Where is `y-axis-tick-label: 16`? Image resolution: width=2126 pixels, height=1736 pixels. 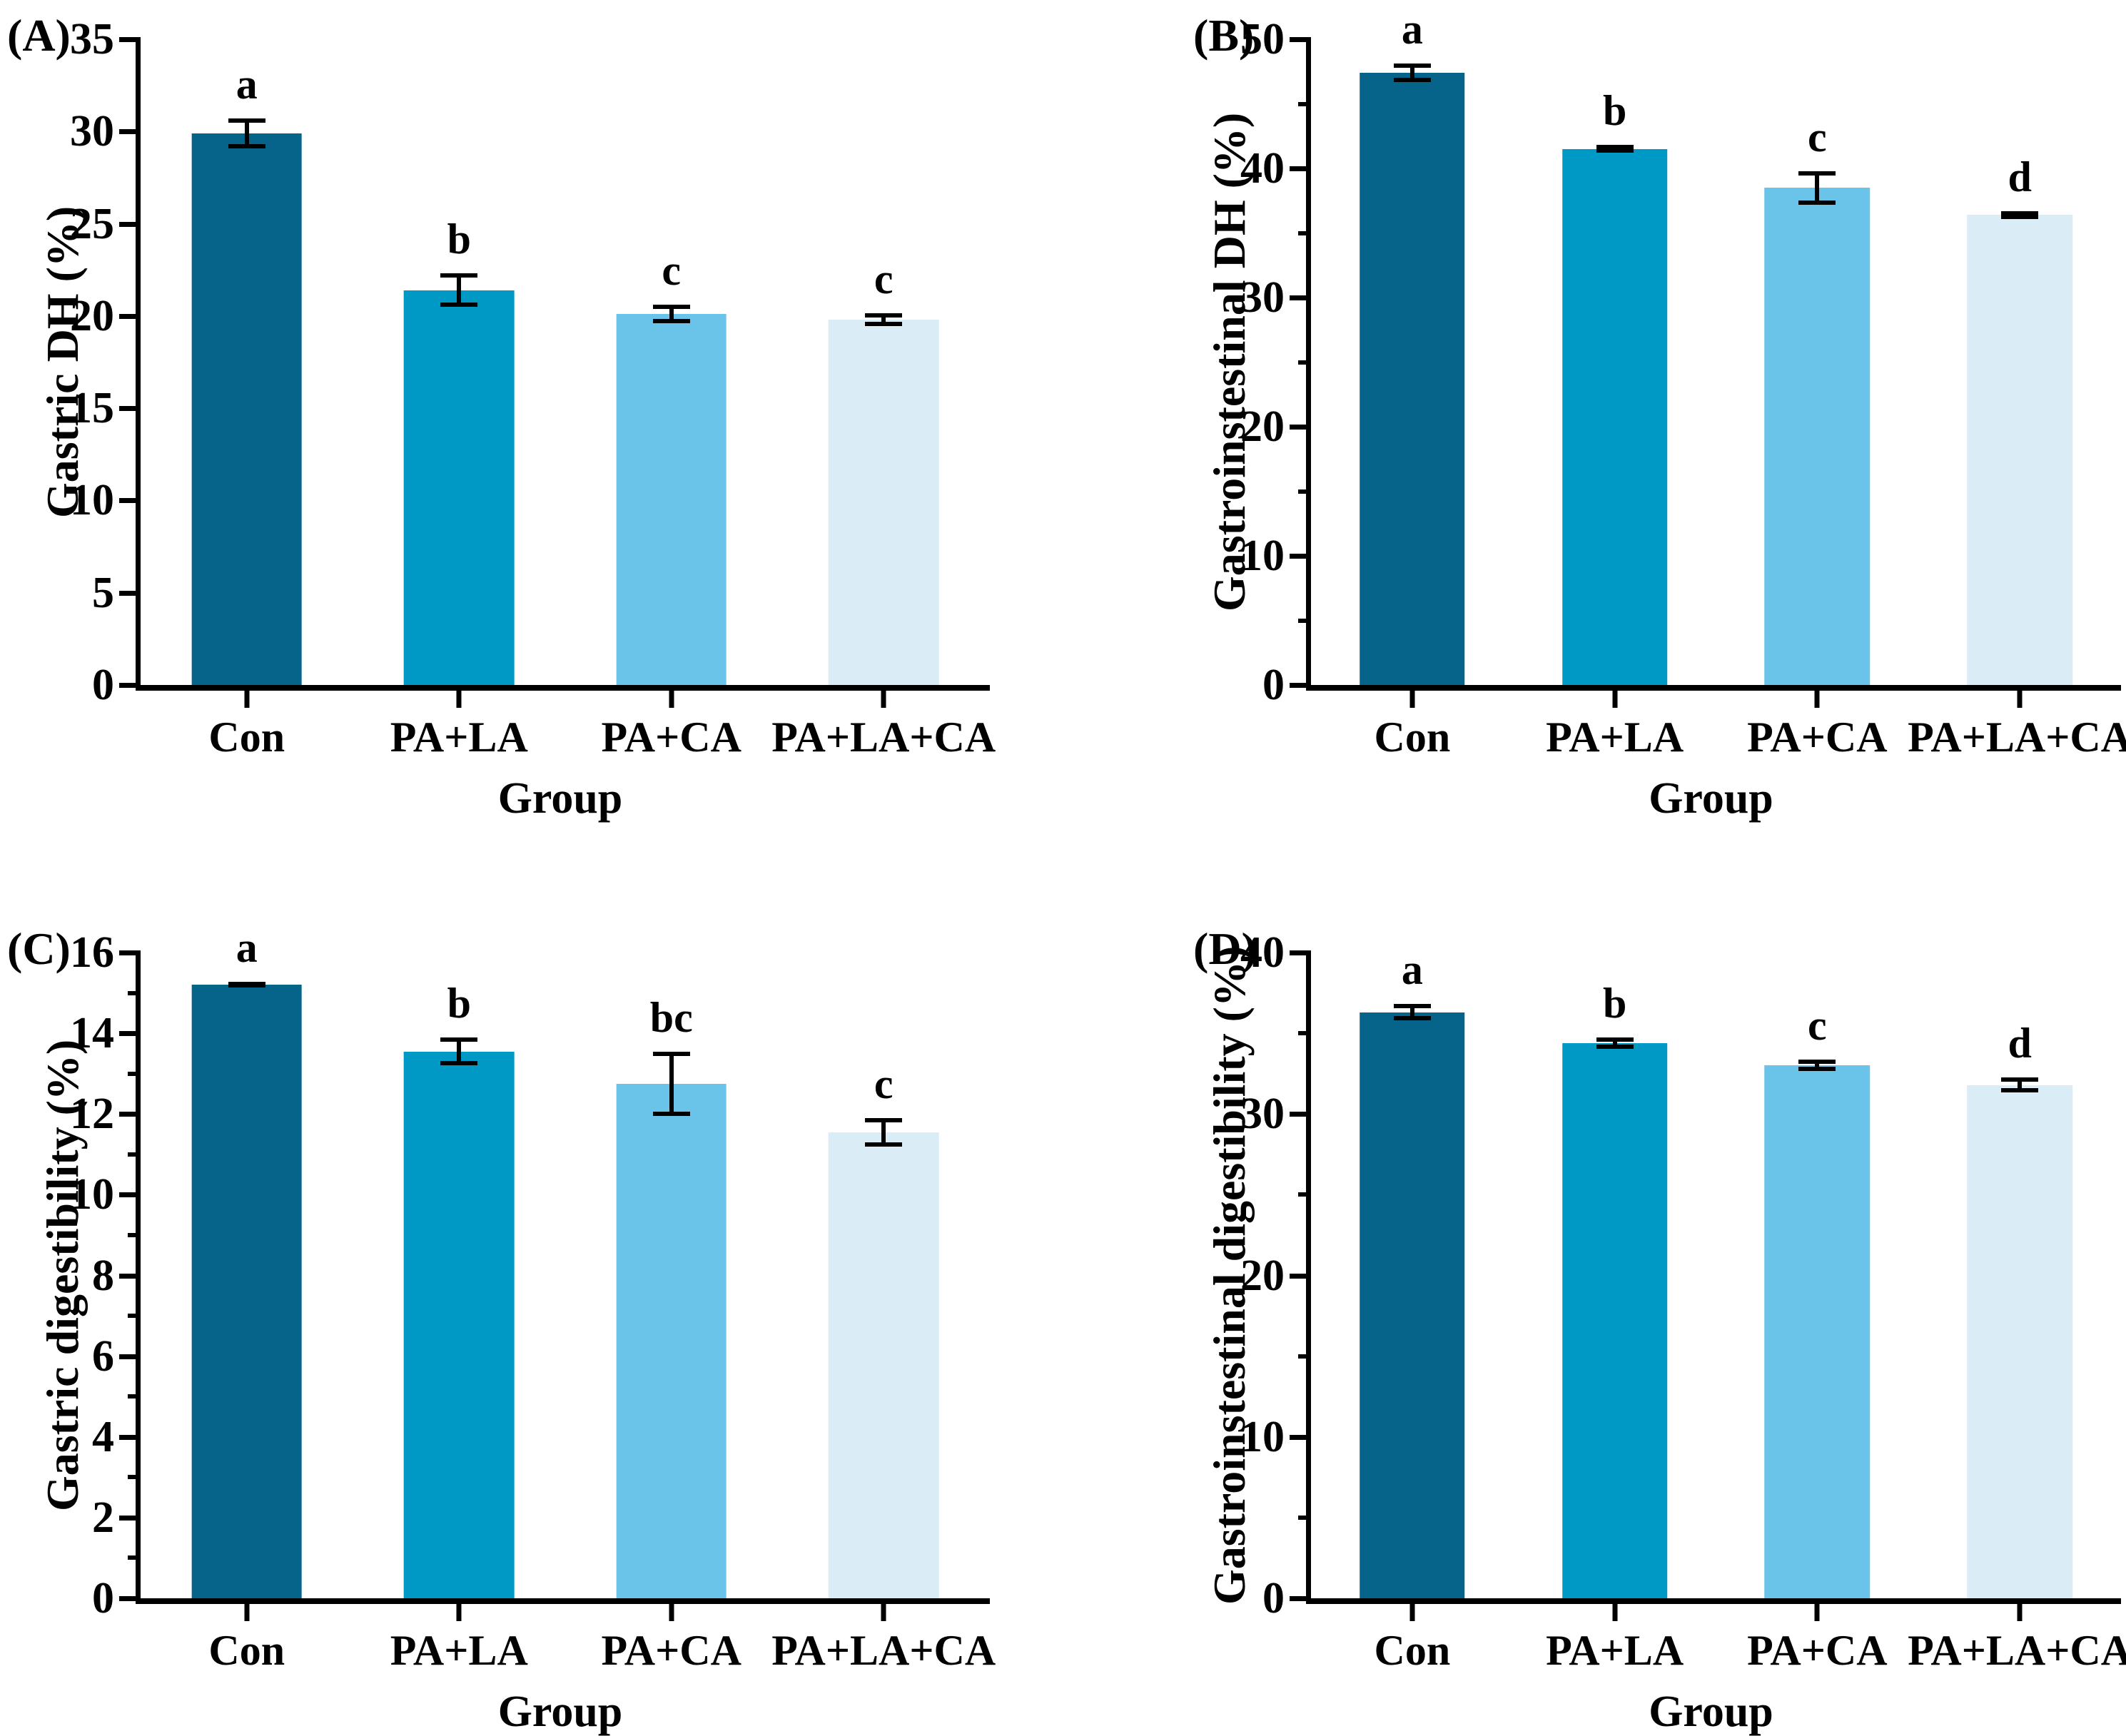
y-axis-tick-label: 16 is located at coordinates (92, 952).